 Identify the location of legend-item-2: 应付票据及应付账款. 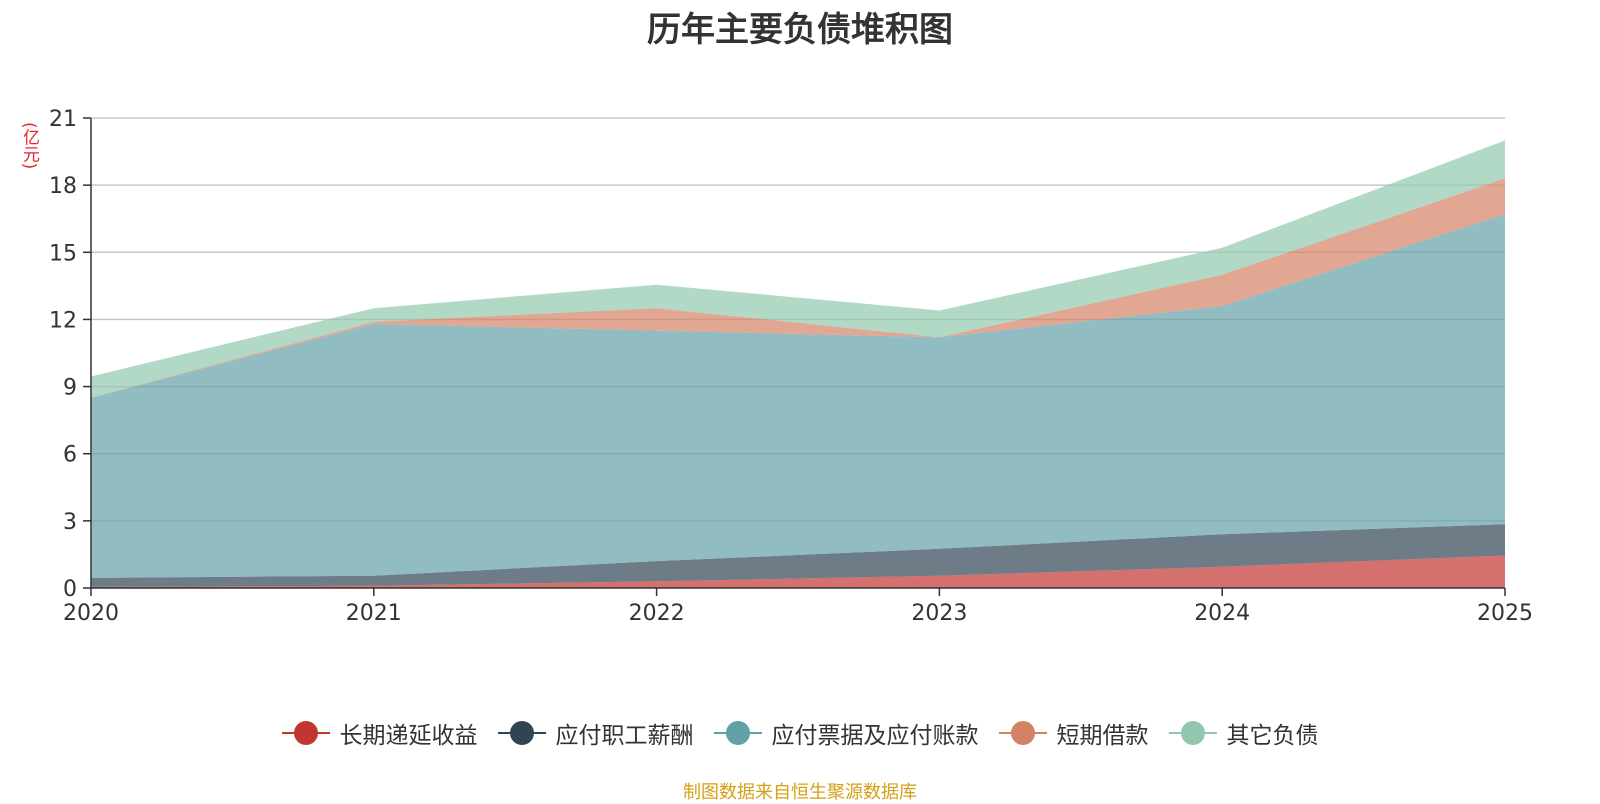
(846, 733).